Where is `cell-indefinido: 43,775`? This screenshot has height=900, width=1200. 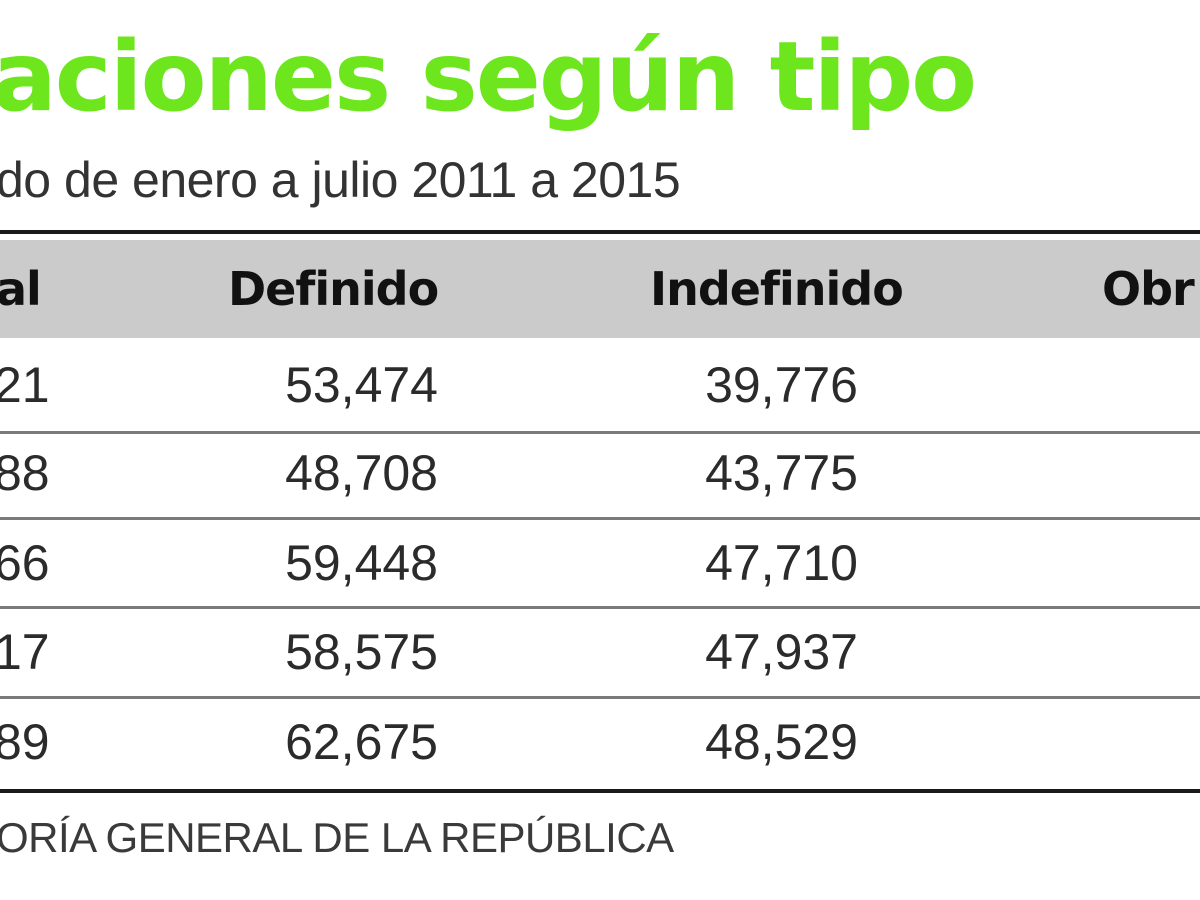 cell-indefinido: 43,775 is located at coordinates (781, 473).